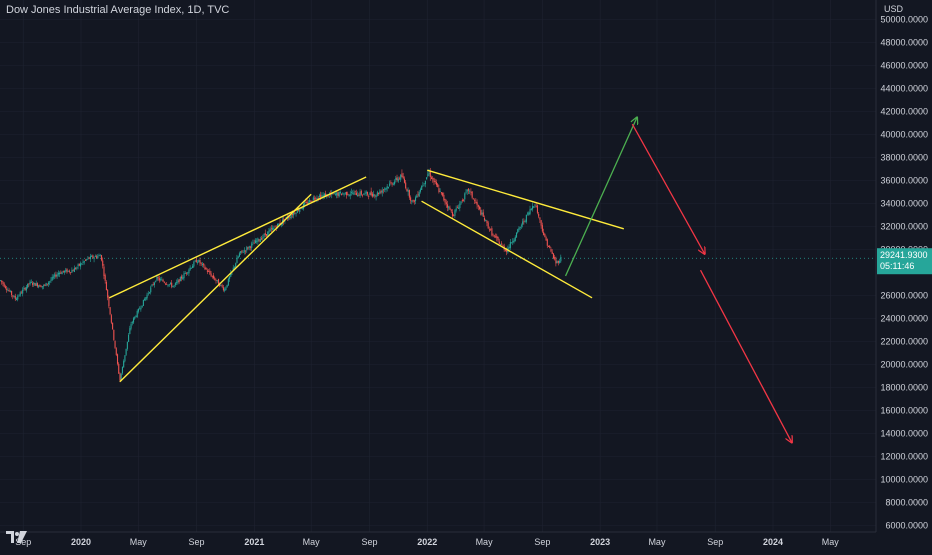 Image resolution: width=932 pixels, height=555 pixels. What do you see at coordinates (904, 227) in the screenshot?
I see `price-tick-label: 32000.0000` at bounding box center [904, 227].